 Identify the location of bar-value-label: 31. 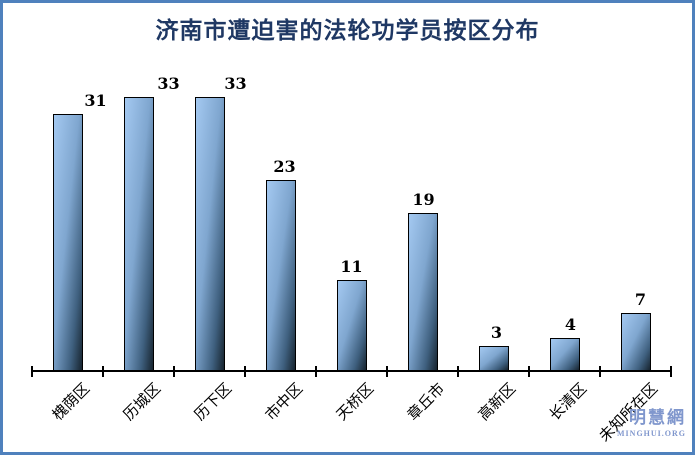
(95, 100).